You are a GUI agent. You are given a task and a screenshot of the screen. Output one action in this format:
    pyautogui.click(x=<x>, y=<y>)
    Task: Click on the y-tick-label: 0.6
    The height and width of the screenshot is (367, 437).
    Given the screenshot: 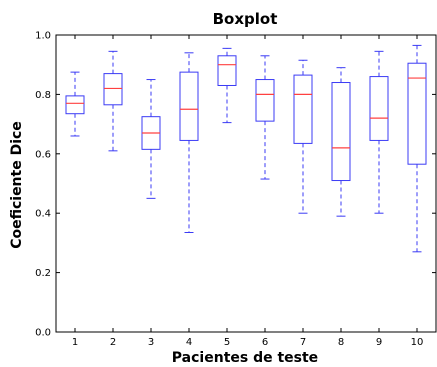 What is the action you would take?
    pyautogui.click(x=43, y=154)
    